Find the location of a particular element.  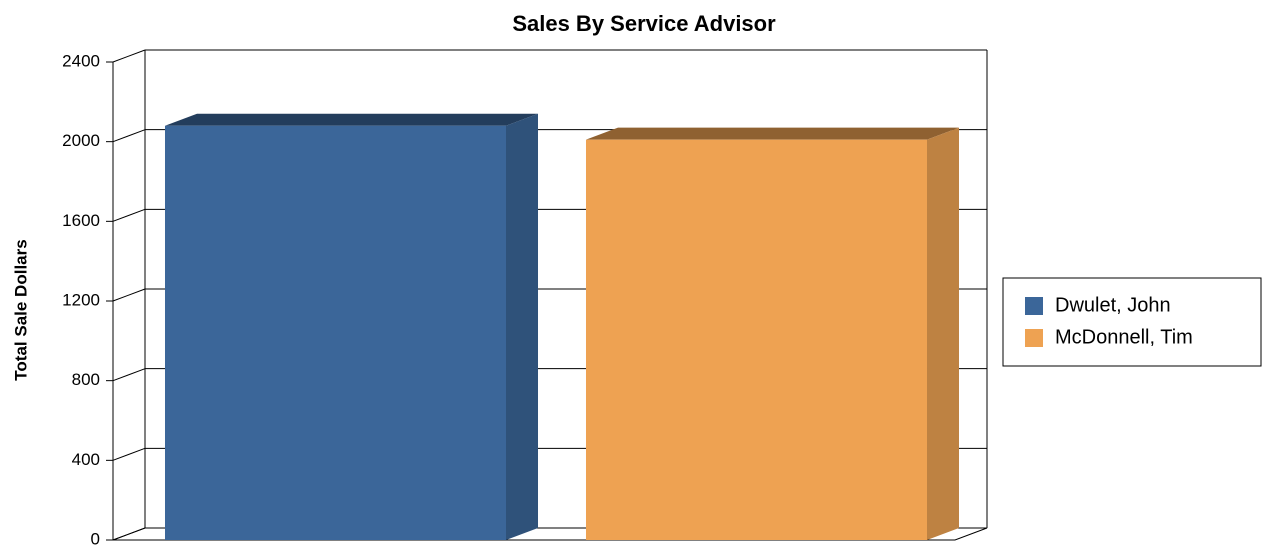

y-tick-label: 2000 is located at coordinates (81, 140).